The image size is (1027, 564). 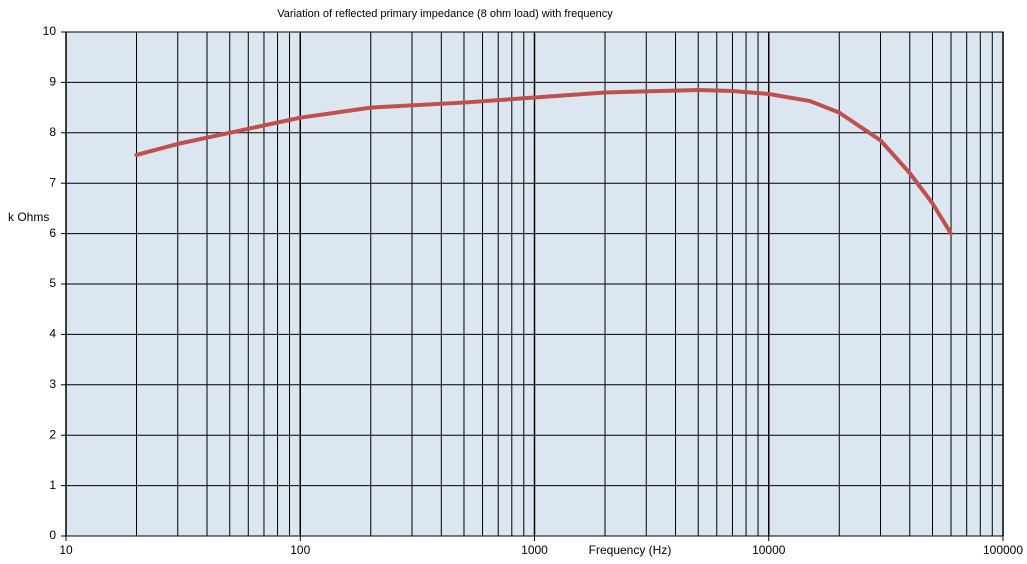 I want to click on y-tick-label: 0, so click(x=52, y=535).